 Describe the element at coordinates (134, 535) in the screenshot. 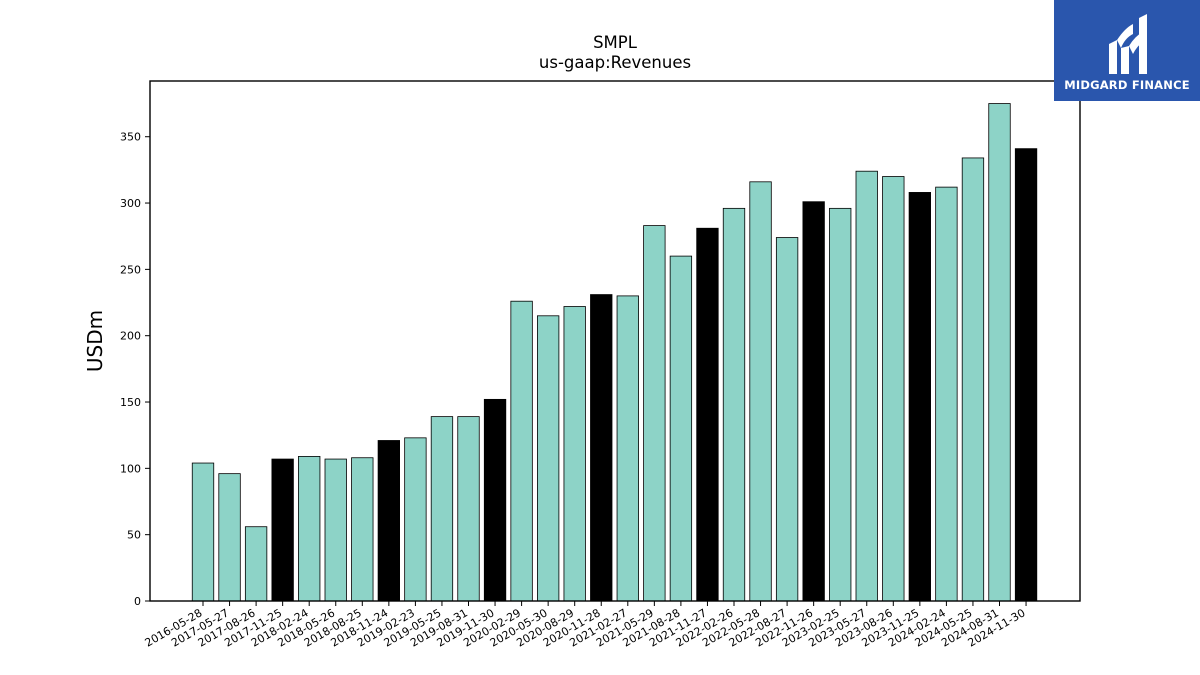

I see `y-tick-label: 50` at that location.